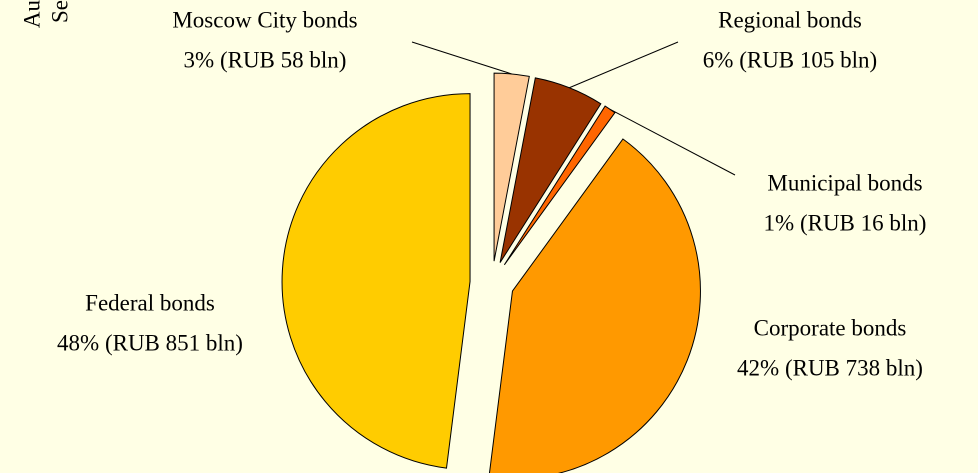 The height and width of the screenshot is (473, 978). What do you see at coordinates (844, 182) in the screenshot?
I see `slice-label: Municipal bonds` at bounding box center [844, 182].